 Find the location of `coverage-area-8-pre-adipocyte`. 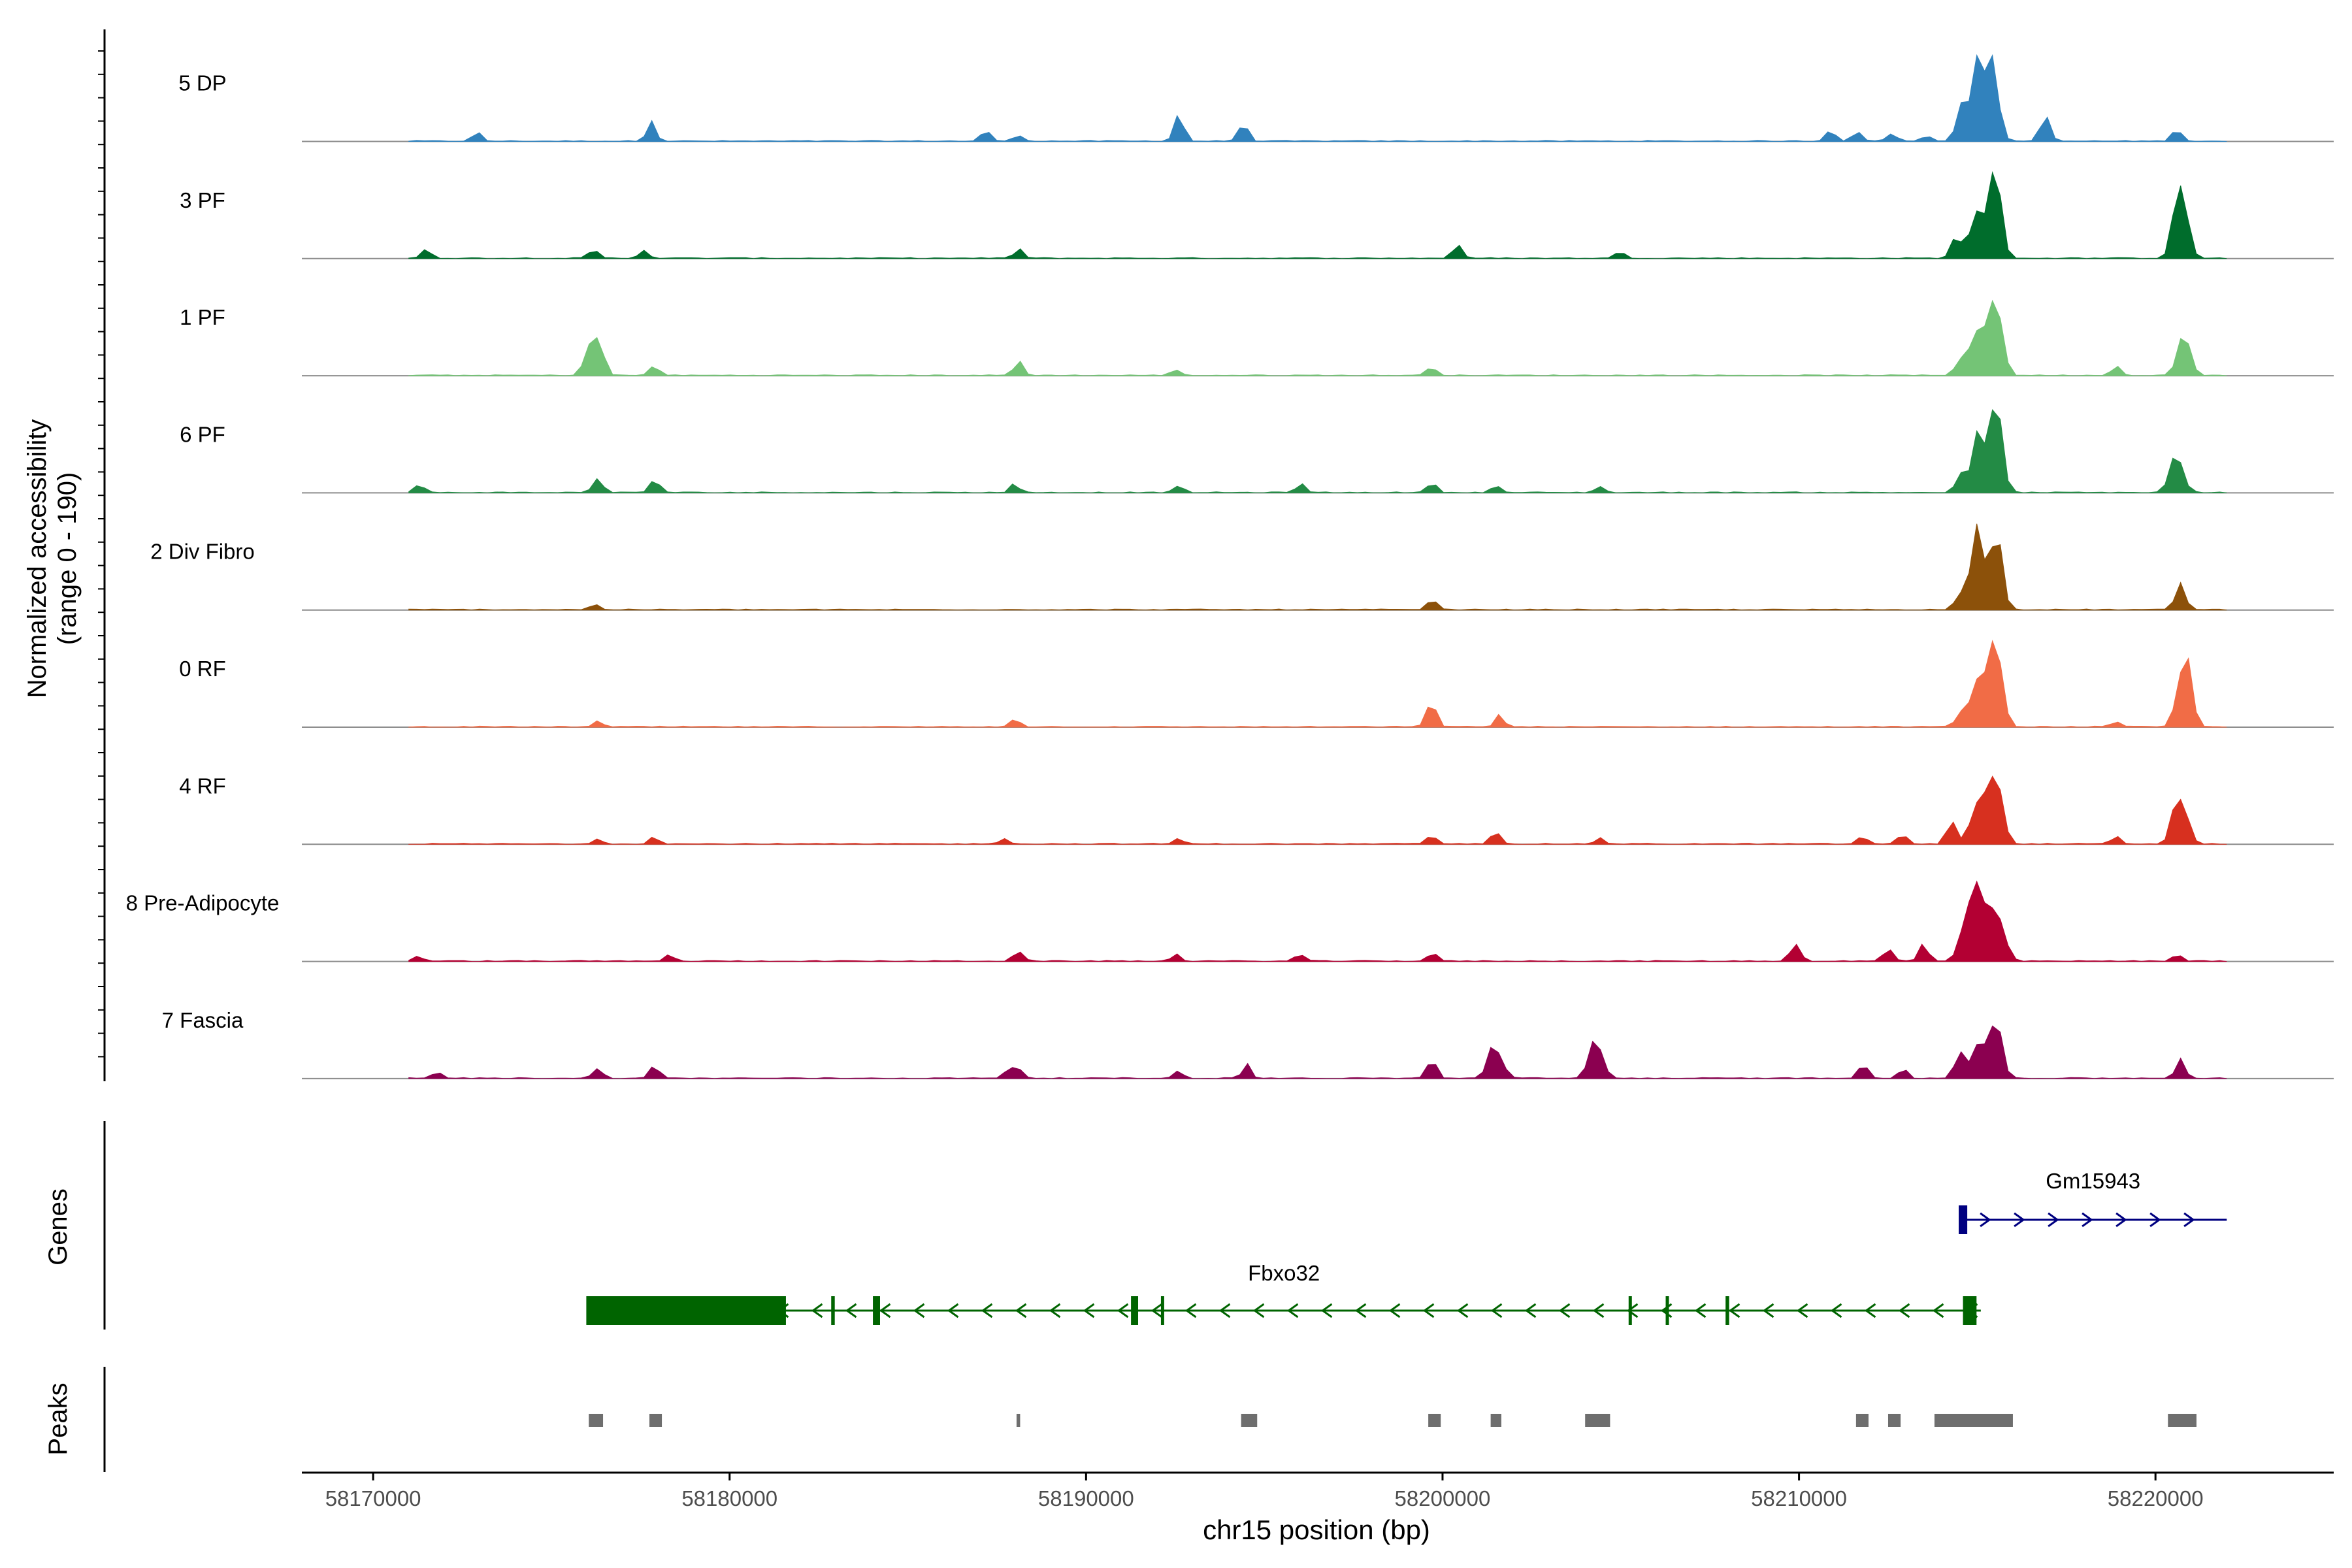

coverage-area-8-pre-adipocyte is located at coordinates (1317, 921).